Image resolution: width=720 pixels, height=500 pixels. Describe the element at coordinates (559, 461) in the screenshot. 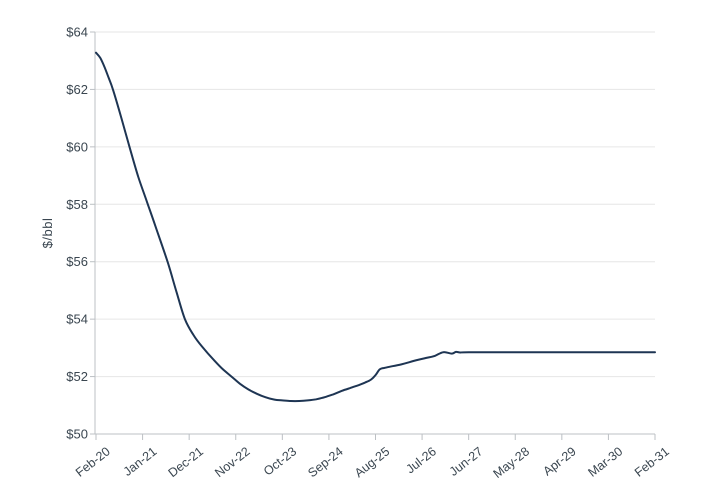

I see `x-tick-label: Apr-29` at that location.